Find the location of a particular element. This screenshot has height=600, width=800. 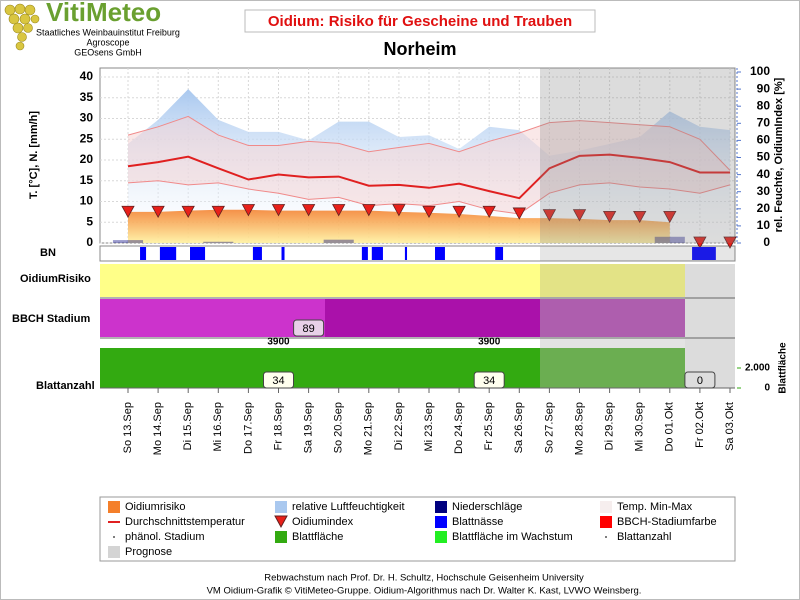

legend-label: Temp. Min-Max is located at coordinates (655, 507).